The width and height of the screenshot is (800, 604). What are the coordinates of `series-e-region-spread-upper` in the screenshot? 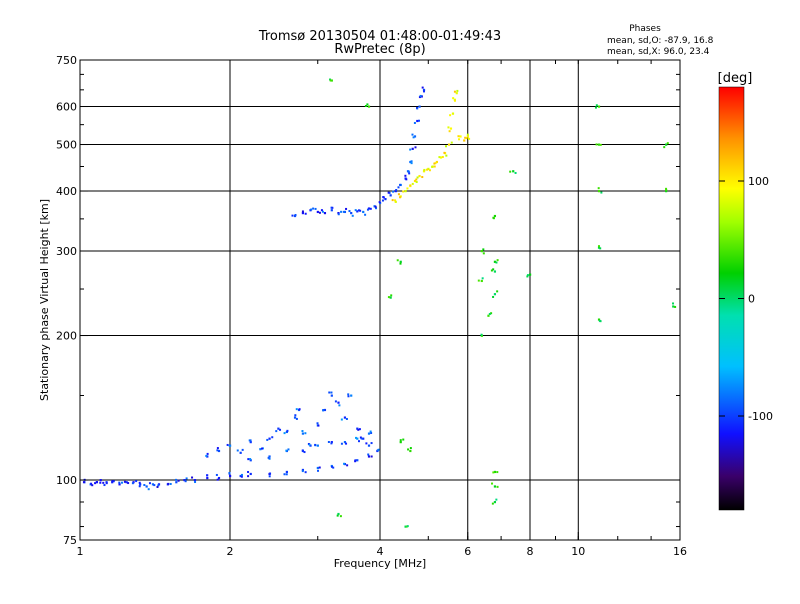 It's located at (289, 424).